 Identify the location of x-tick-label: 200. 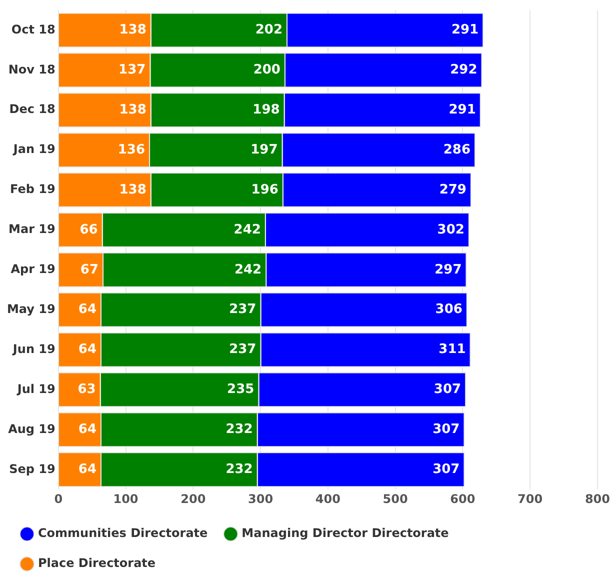
(193, 499).